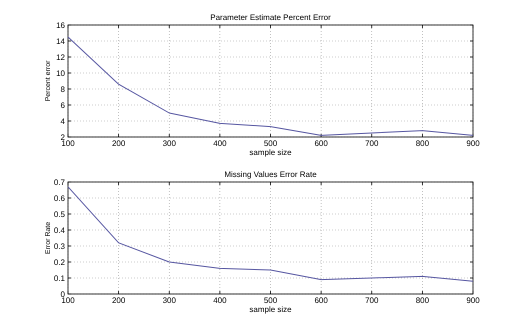 The image size is (530, 332). What do you see at coordinates (61, 41) in the screenshot?
I see `y-tick-label: 14` at bounding box center [61, 41].